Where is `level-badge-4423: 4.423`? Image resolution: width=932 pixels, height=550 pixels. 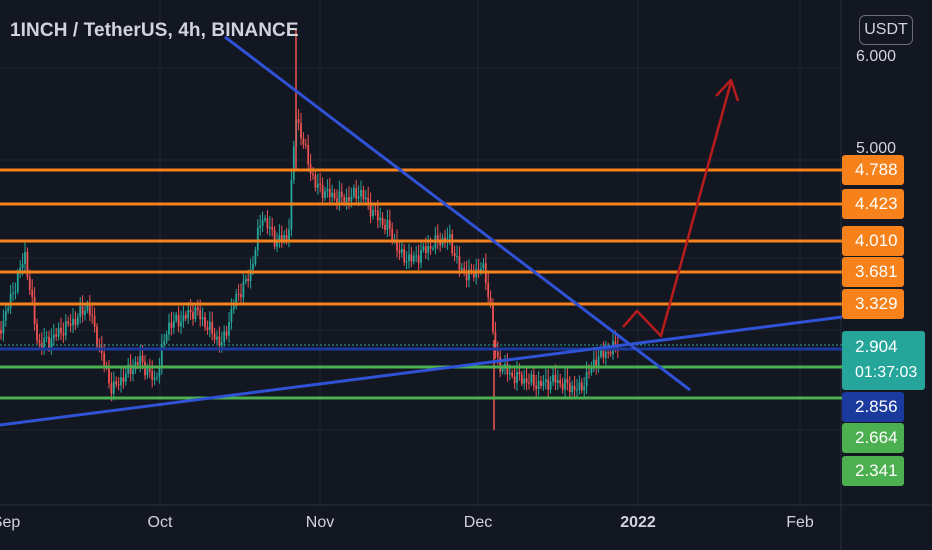
level-badge-4423: 4.423 is located at coordinates (873, 204).